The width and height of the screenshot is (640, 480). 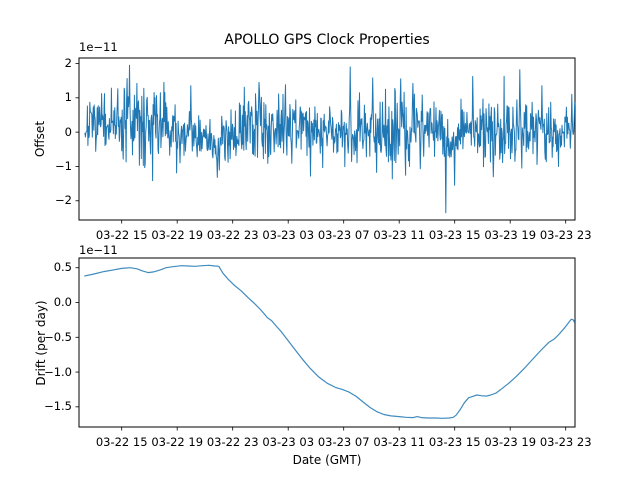 What do you see at coordinates (98, 250) in the screenshot?
I see `offset-scale-label-bottom: 1e−11` at bounding box center [98, 250].